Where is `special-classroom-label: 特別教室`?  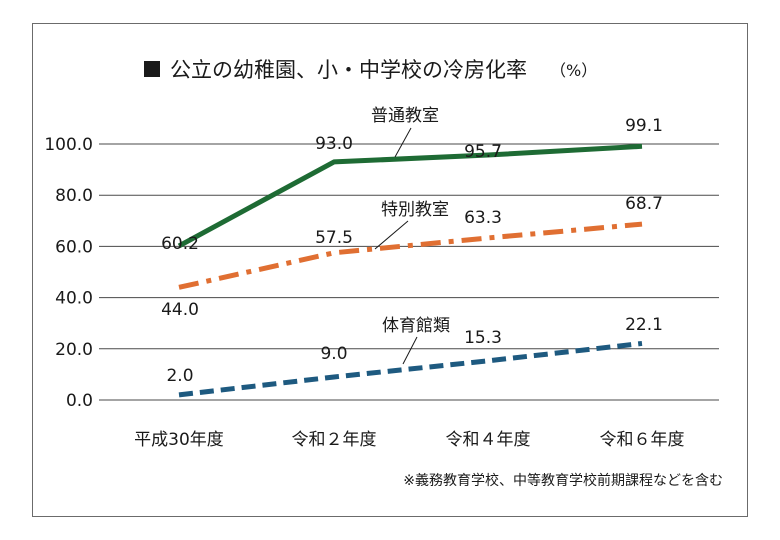
special-classroom-label: 特別教室 is located at coordinates (415, 210).